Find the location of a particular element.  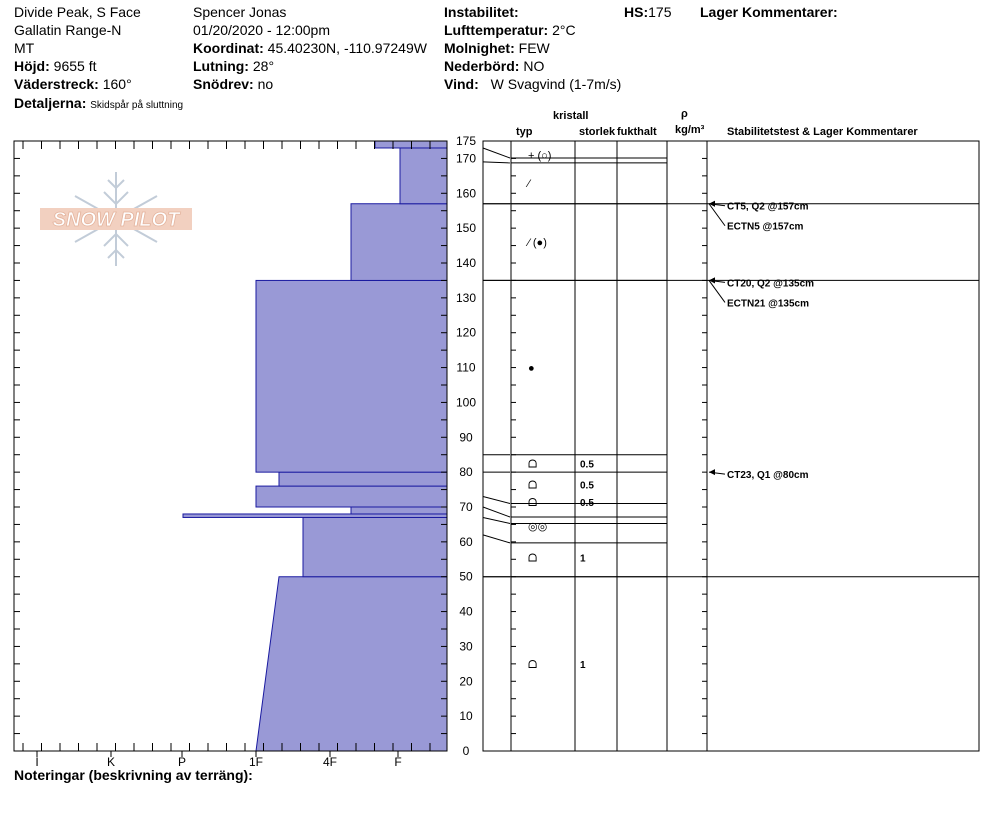

mountain-range: Gallatin Range-N is located at coordinates (68, 30).